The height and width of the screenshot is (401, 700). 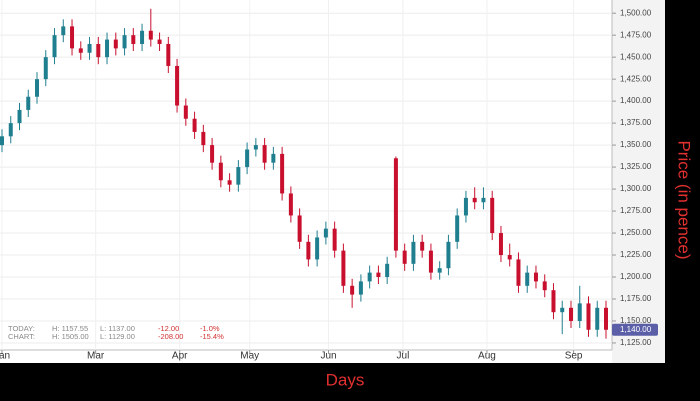 I want to click on price-tag: 1,140.00, so click(x=636, y=329).